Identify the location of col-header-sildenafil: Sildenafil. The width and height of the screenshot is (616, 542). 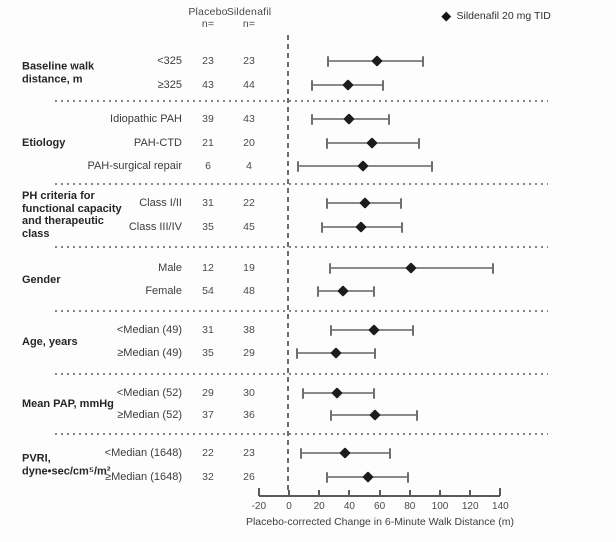
(249, 12).